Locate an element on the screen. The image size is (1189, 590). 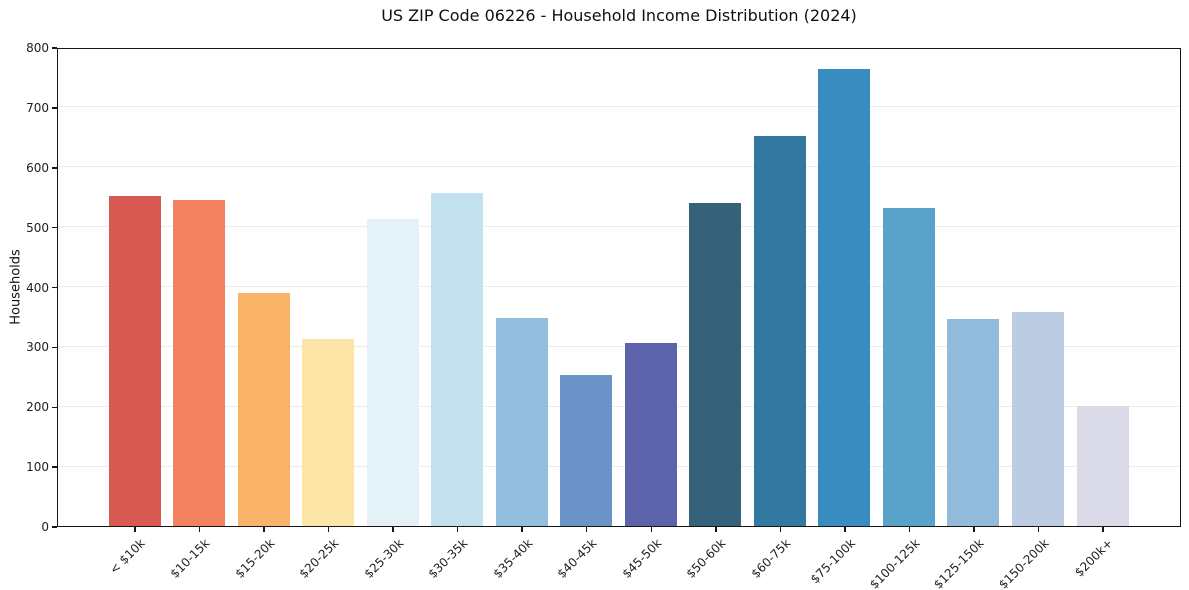
x-tick-label-3: $20-25k is located at coordinates (319, 558).